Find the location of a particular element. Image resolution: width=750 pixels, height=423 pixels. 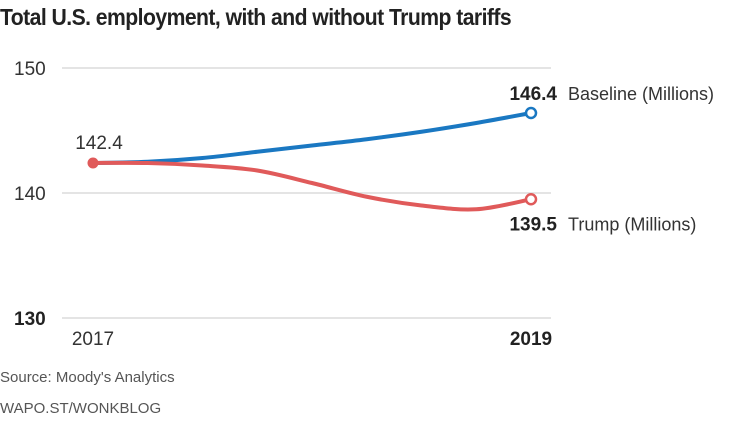

start-value-label: 142.4 is located at coordinates (99, 143).